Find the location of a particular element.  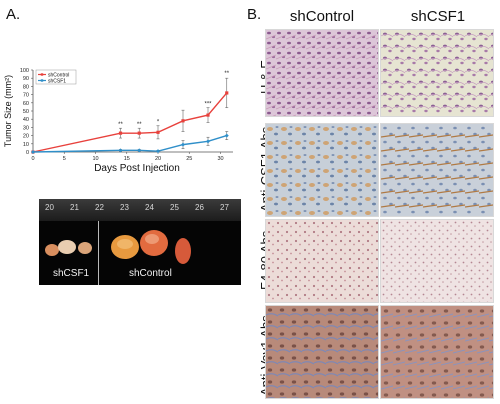

legend-label: shCSF1 is located at coordinates (57, 81).